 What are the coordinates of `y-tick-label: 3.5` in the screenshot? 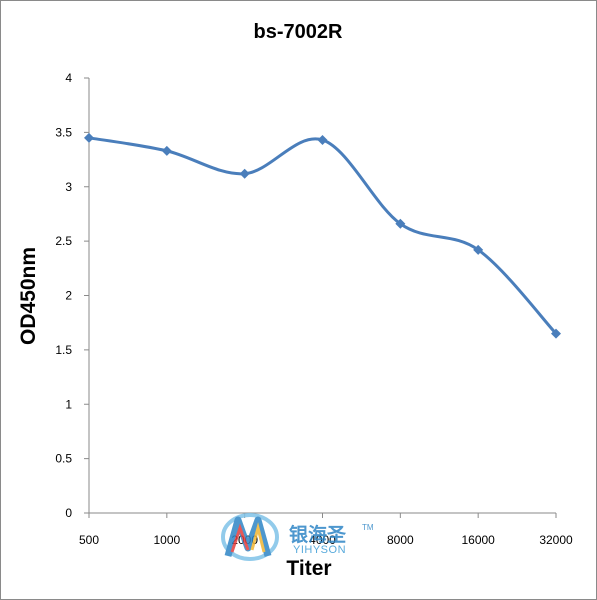 It's located at (63, 132).